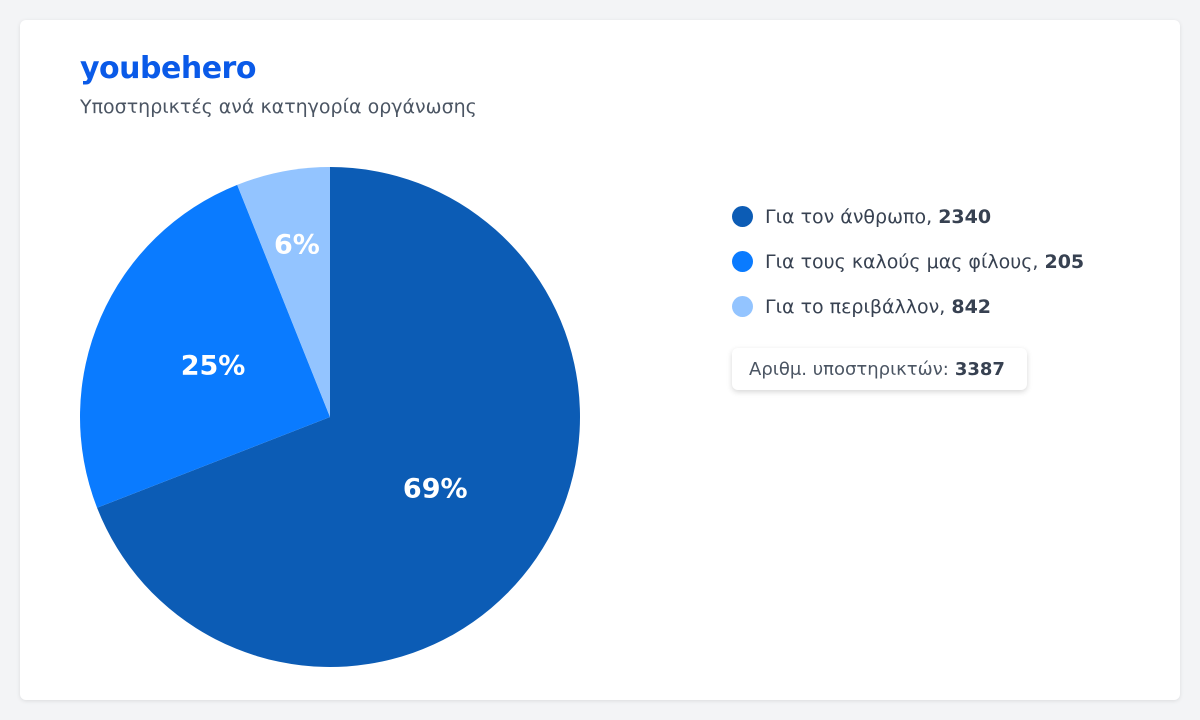 The image size is (1200, 720). Describe the element at coordinates (1064, 261) in the screenshot. I see `legend-value: 205` at that location.